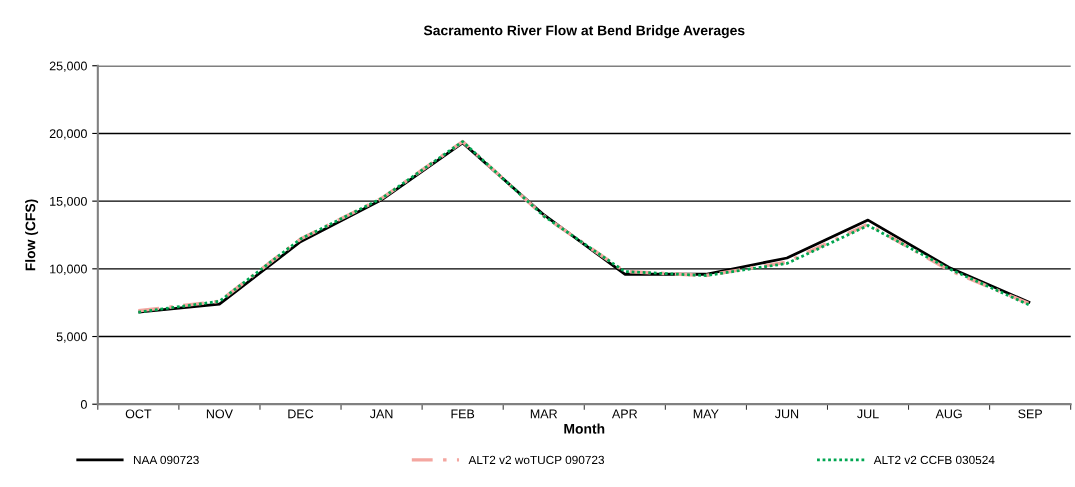  I want to click on y-tick-label: 10,000, so click(68, 269).